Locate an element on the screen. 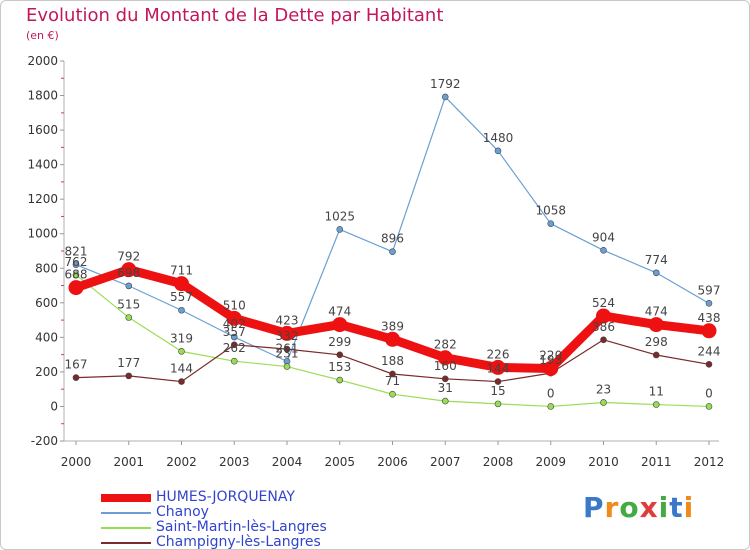 Image resolution: width=750 pixels, height=550 pixels. x-tick-label: 2005 is located at coordinates (339, 462).